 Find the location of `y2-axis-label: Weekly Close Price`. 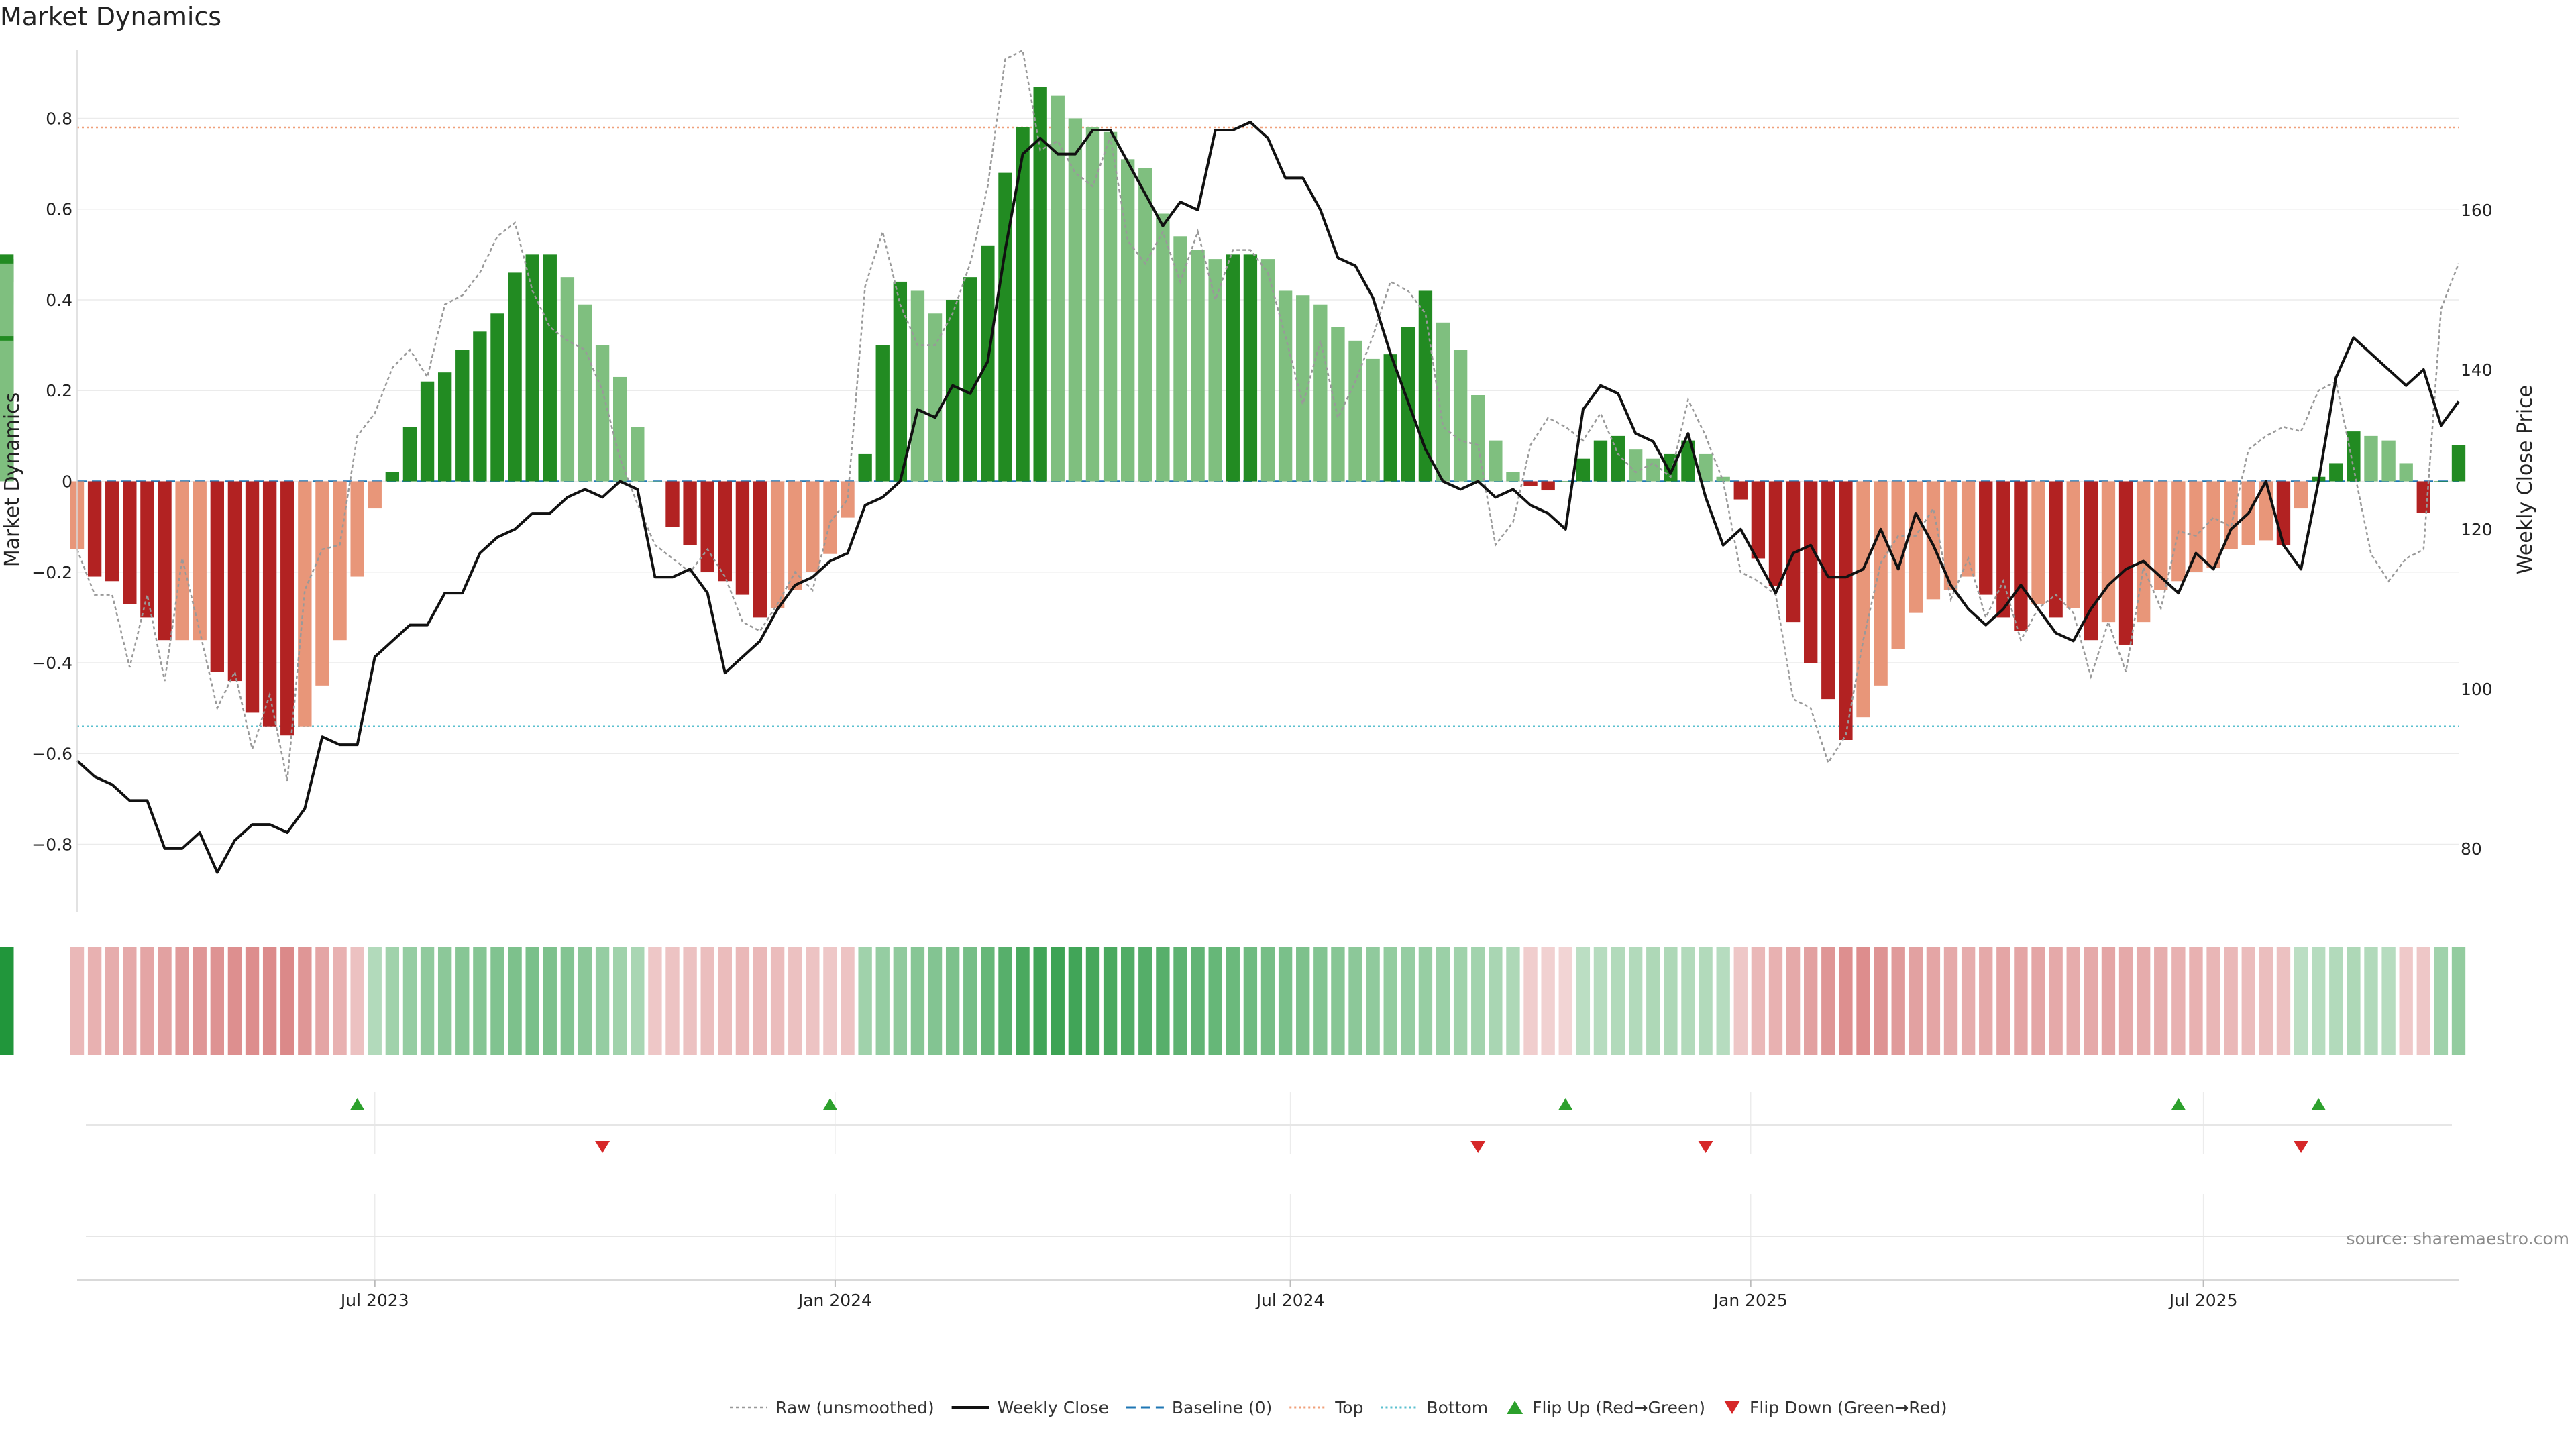

y2-axis-label: Weekly Close Price is located at coordinates (2525, 479).